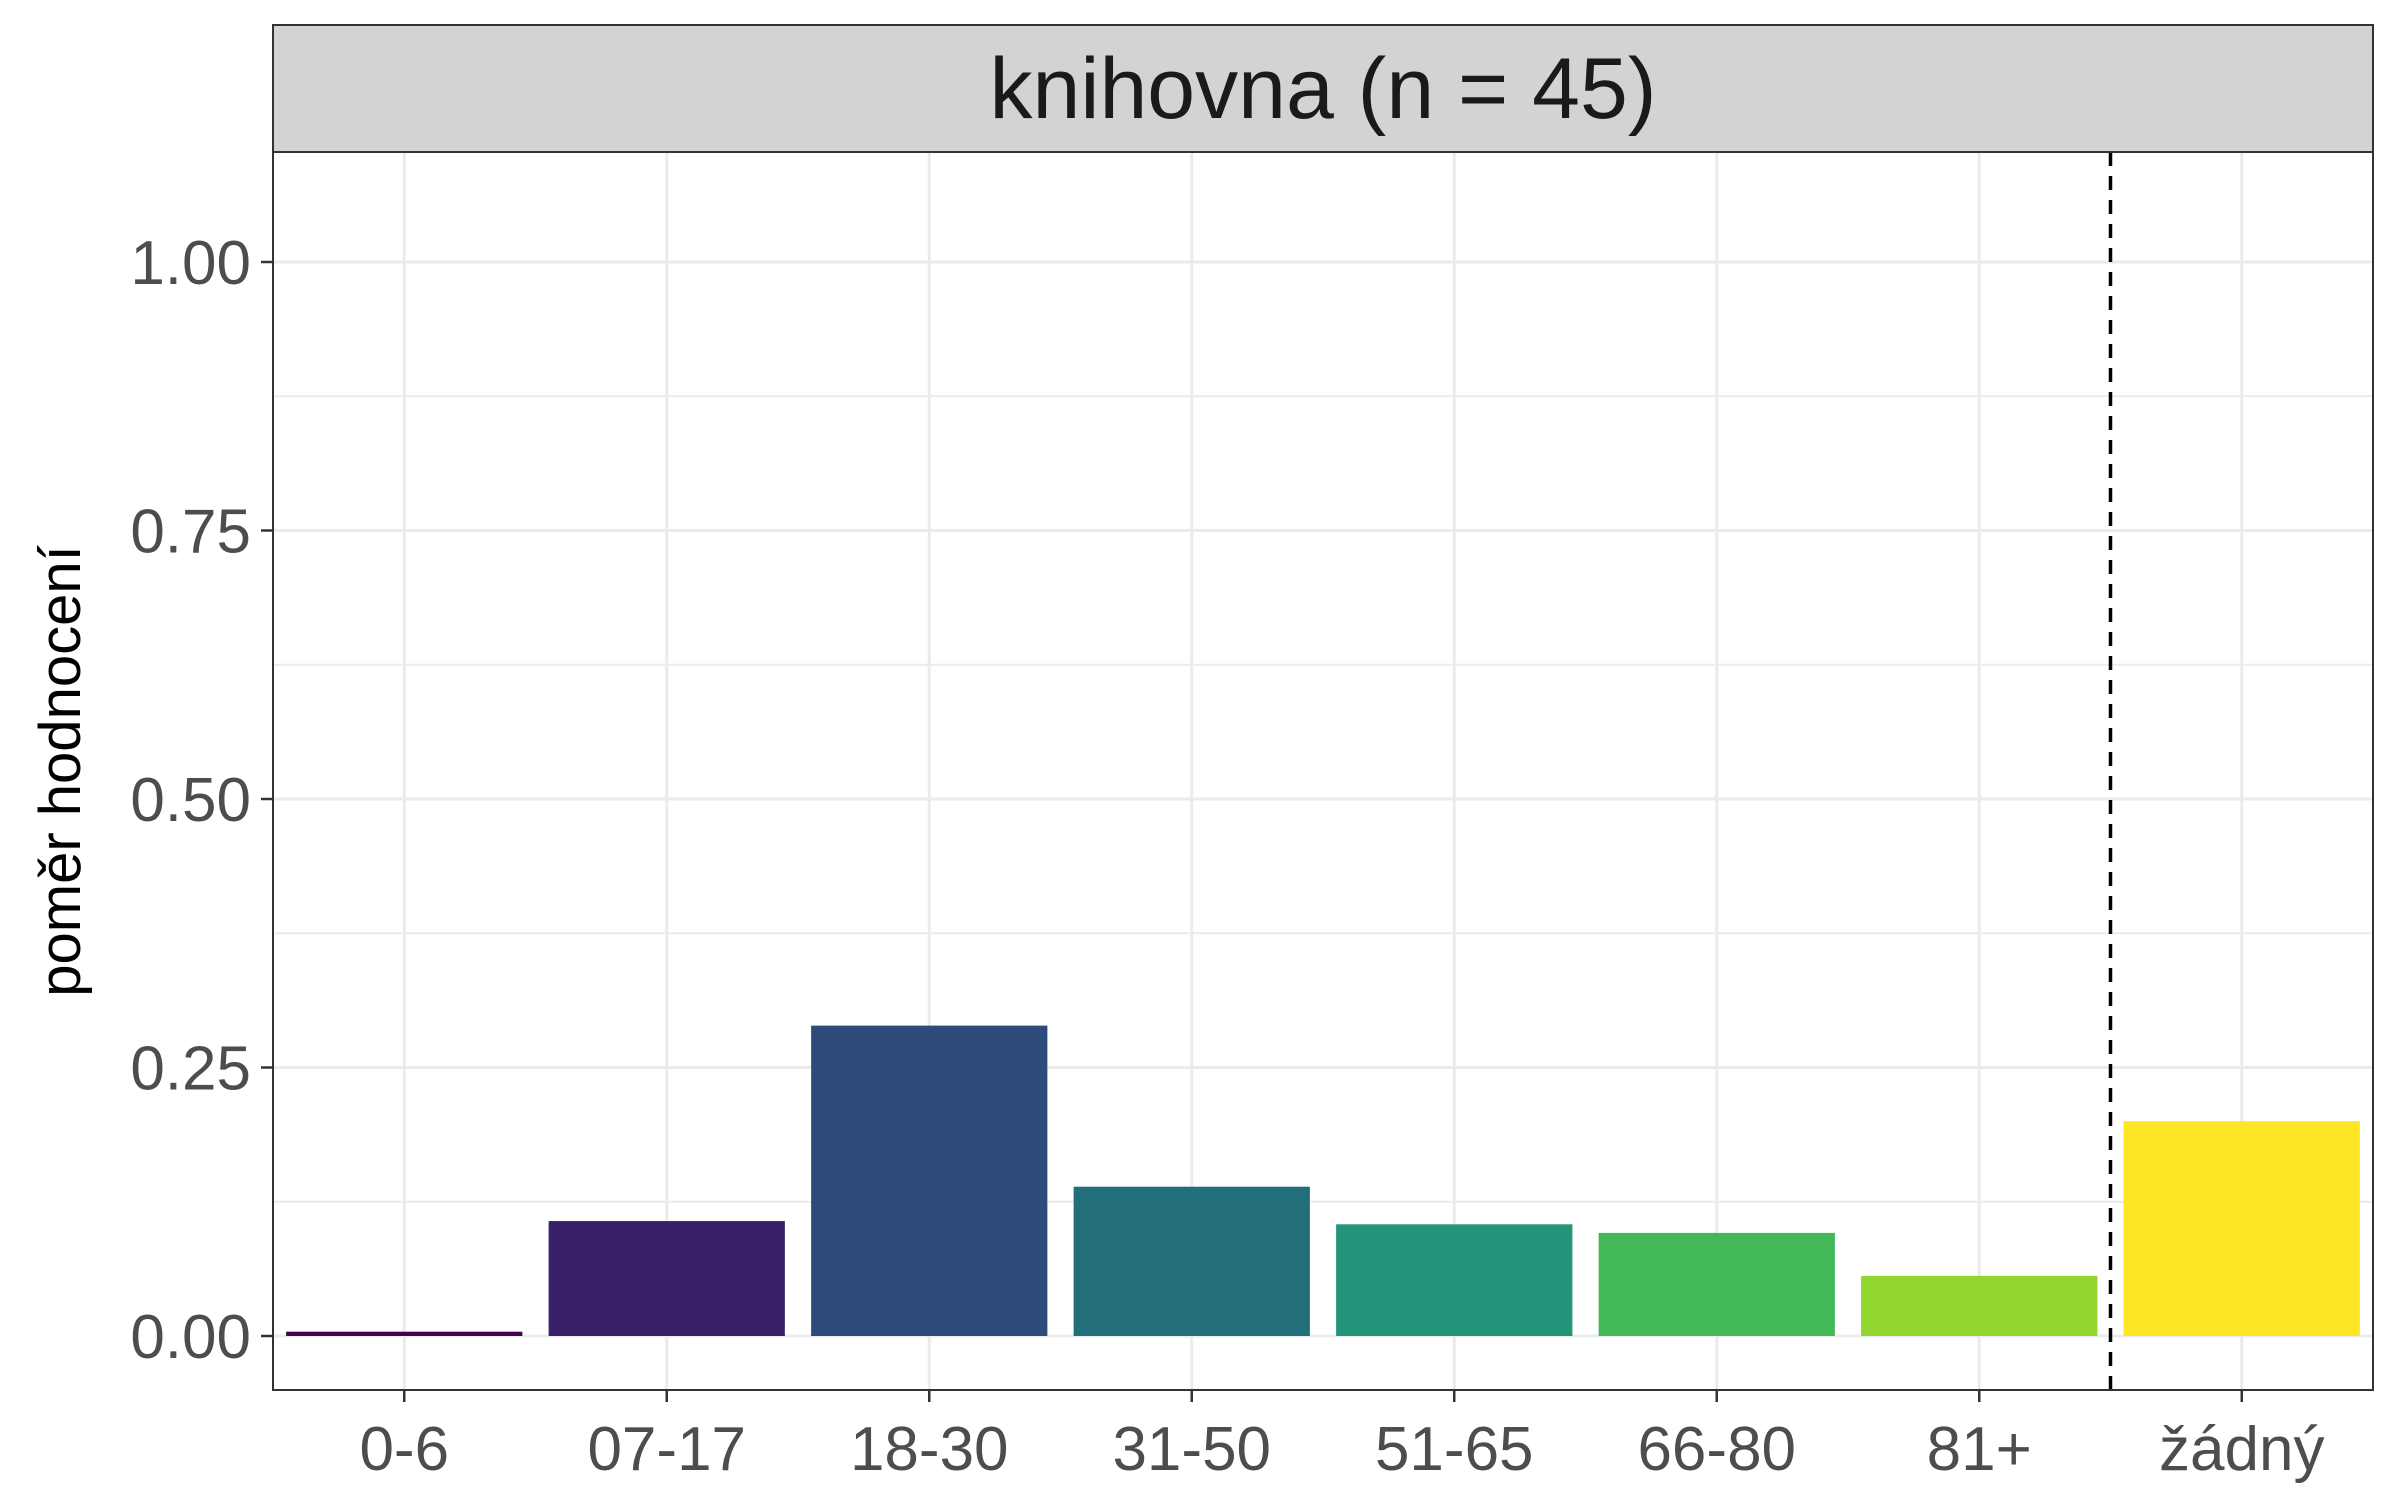 The image size is (2400, 1500). What do you see at coordinates (60, 770) in the screenshot?
I see `y-axis-title: poměr hodnocení` at bounding box center [60, 770].